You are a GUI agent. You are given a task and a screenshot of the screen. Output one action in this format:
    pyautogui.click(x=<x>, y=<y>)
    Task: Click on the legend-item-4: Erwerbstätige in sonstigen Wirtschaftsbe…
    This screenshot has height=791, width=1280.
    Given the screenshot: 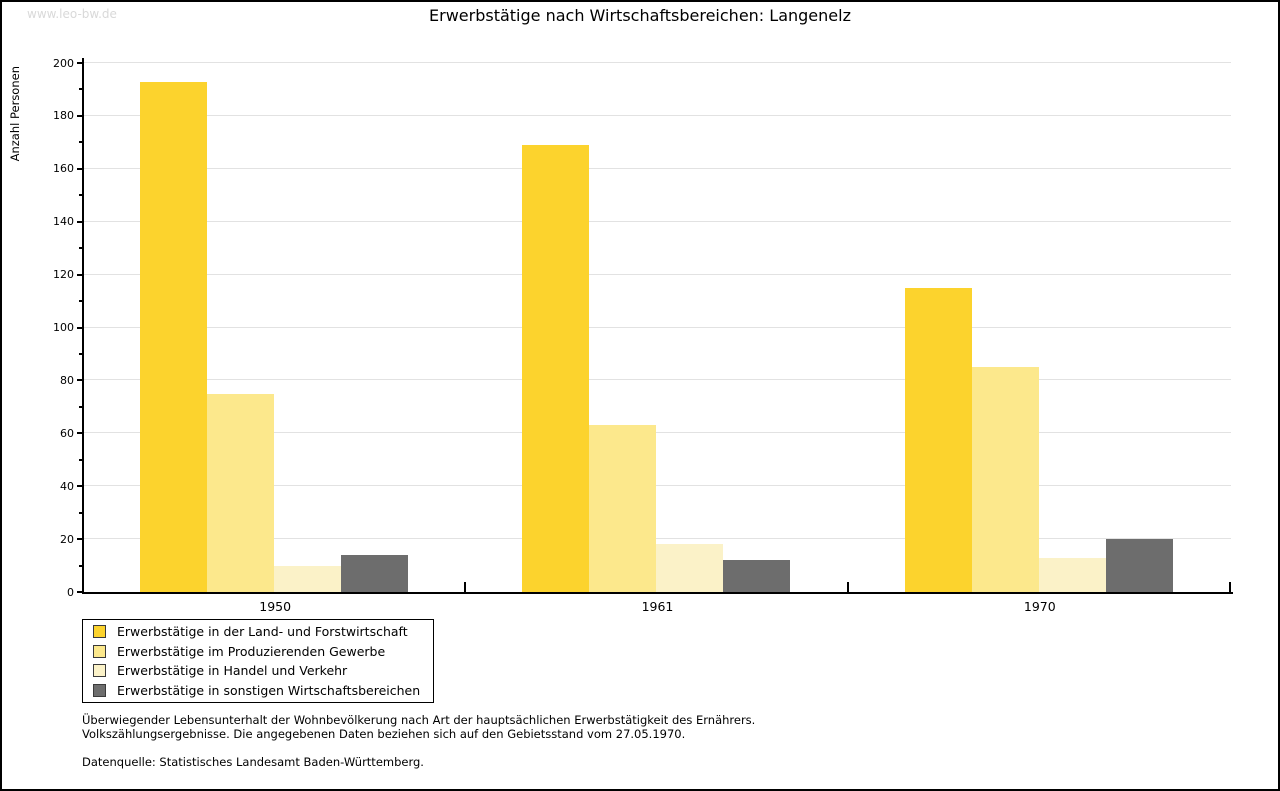 What is the action you would take?
    pyautogui.click(x=256, y=691)
    